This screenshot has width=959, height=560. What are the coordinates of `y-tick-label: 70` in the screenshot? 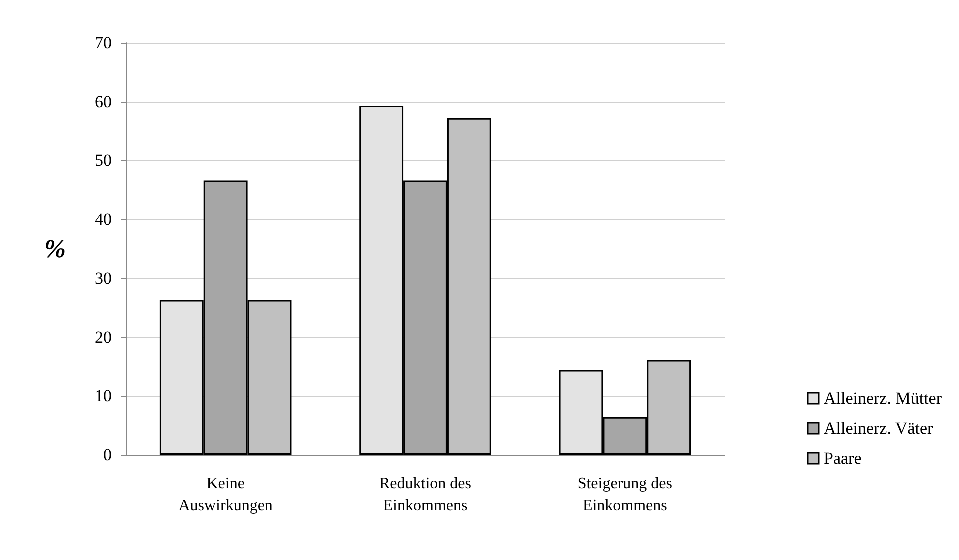 It's located at (103, 43).